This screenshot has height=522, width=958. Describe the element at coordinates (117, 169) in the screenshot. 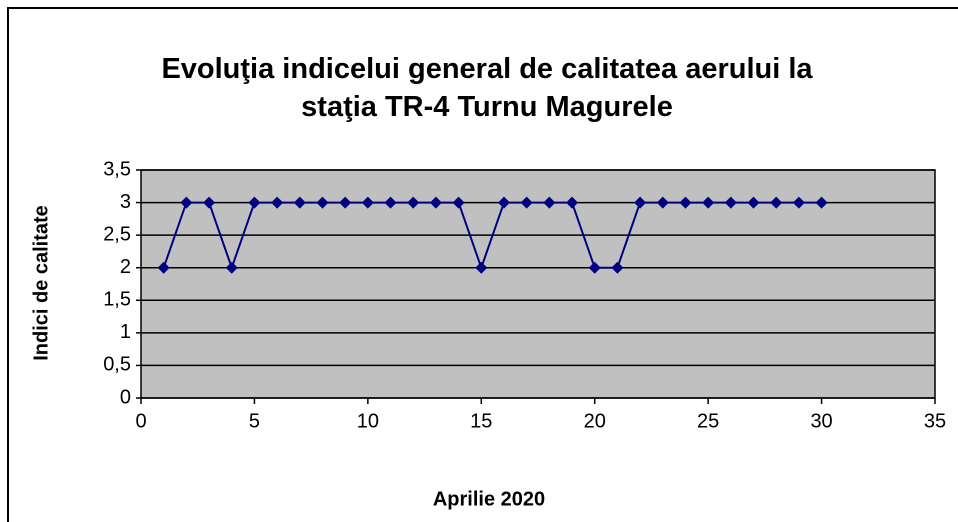

I see `y-tick-label: 3,5` at that location.